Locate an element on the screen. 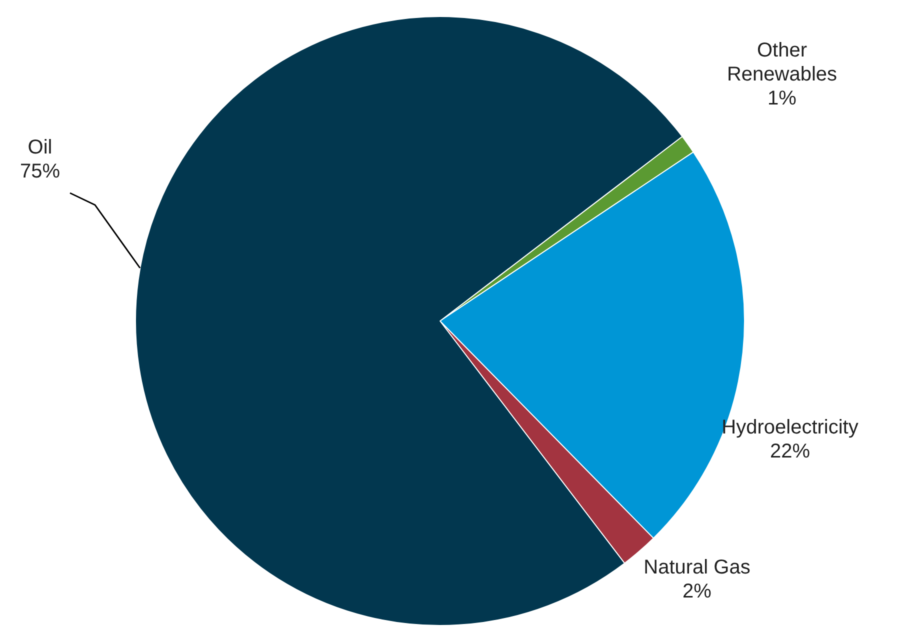 The height and width of the screenshot is (630, 919). data-label: 22% is located at coordinates (790, 451).